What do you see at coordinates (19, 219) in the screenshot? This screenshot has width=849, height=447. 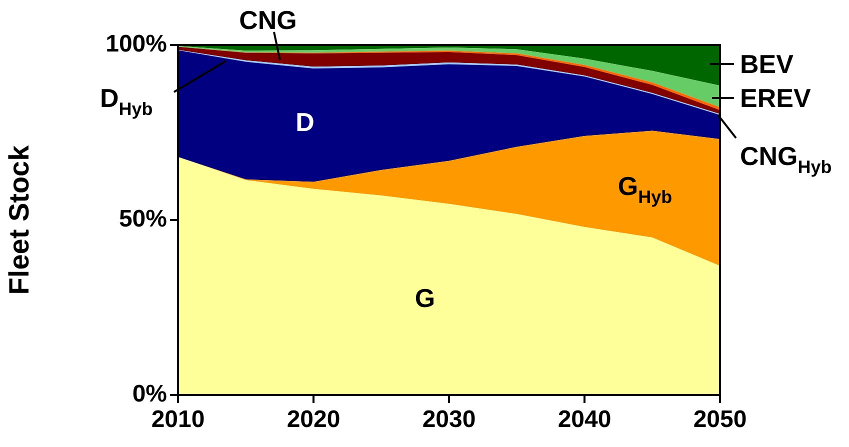 I see `y-axis-title: Fleet Stock` at bounding box center [19, 219].